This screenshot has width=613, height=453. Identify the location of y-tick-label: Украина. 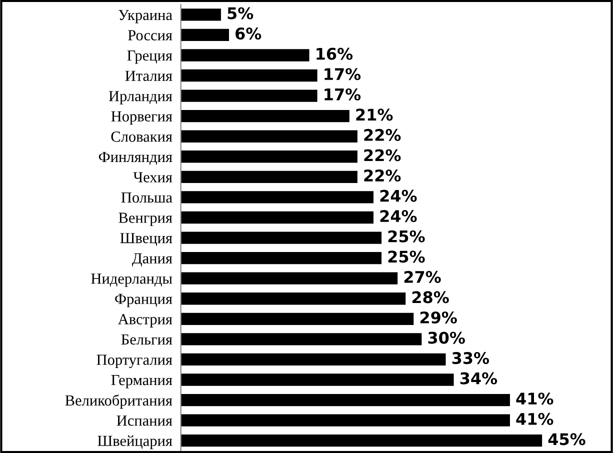
(145, 17).